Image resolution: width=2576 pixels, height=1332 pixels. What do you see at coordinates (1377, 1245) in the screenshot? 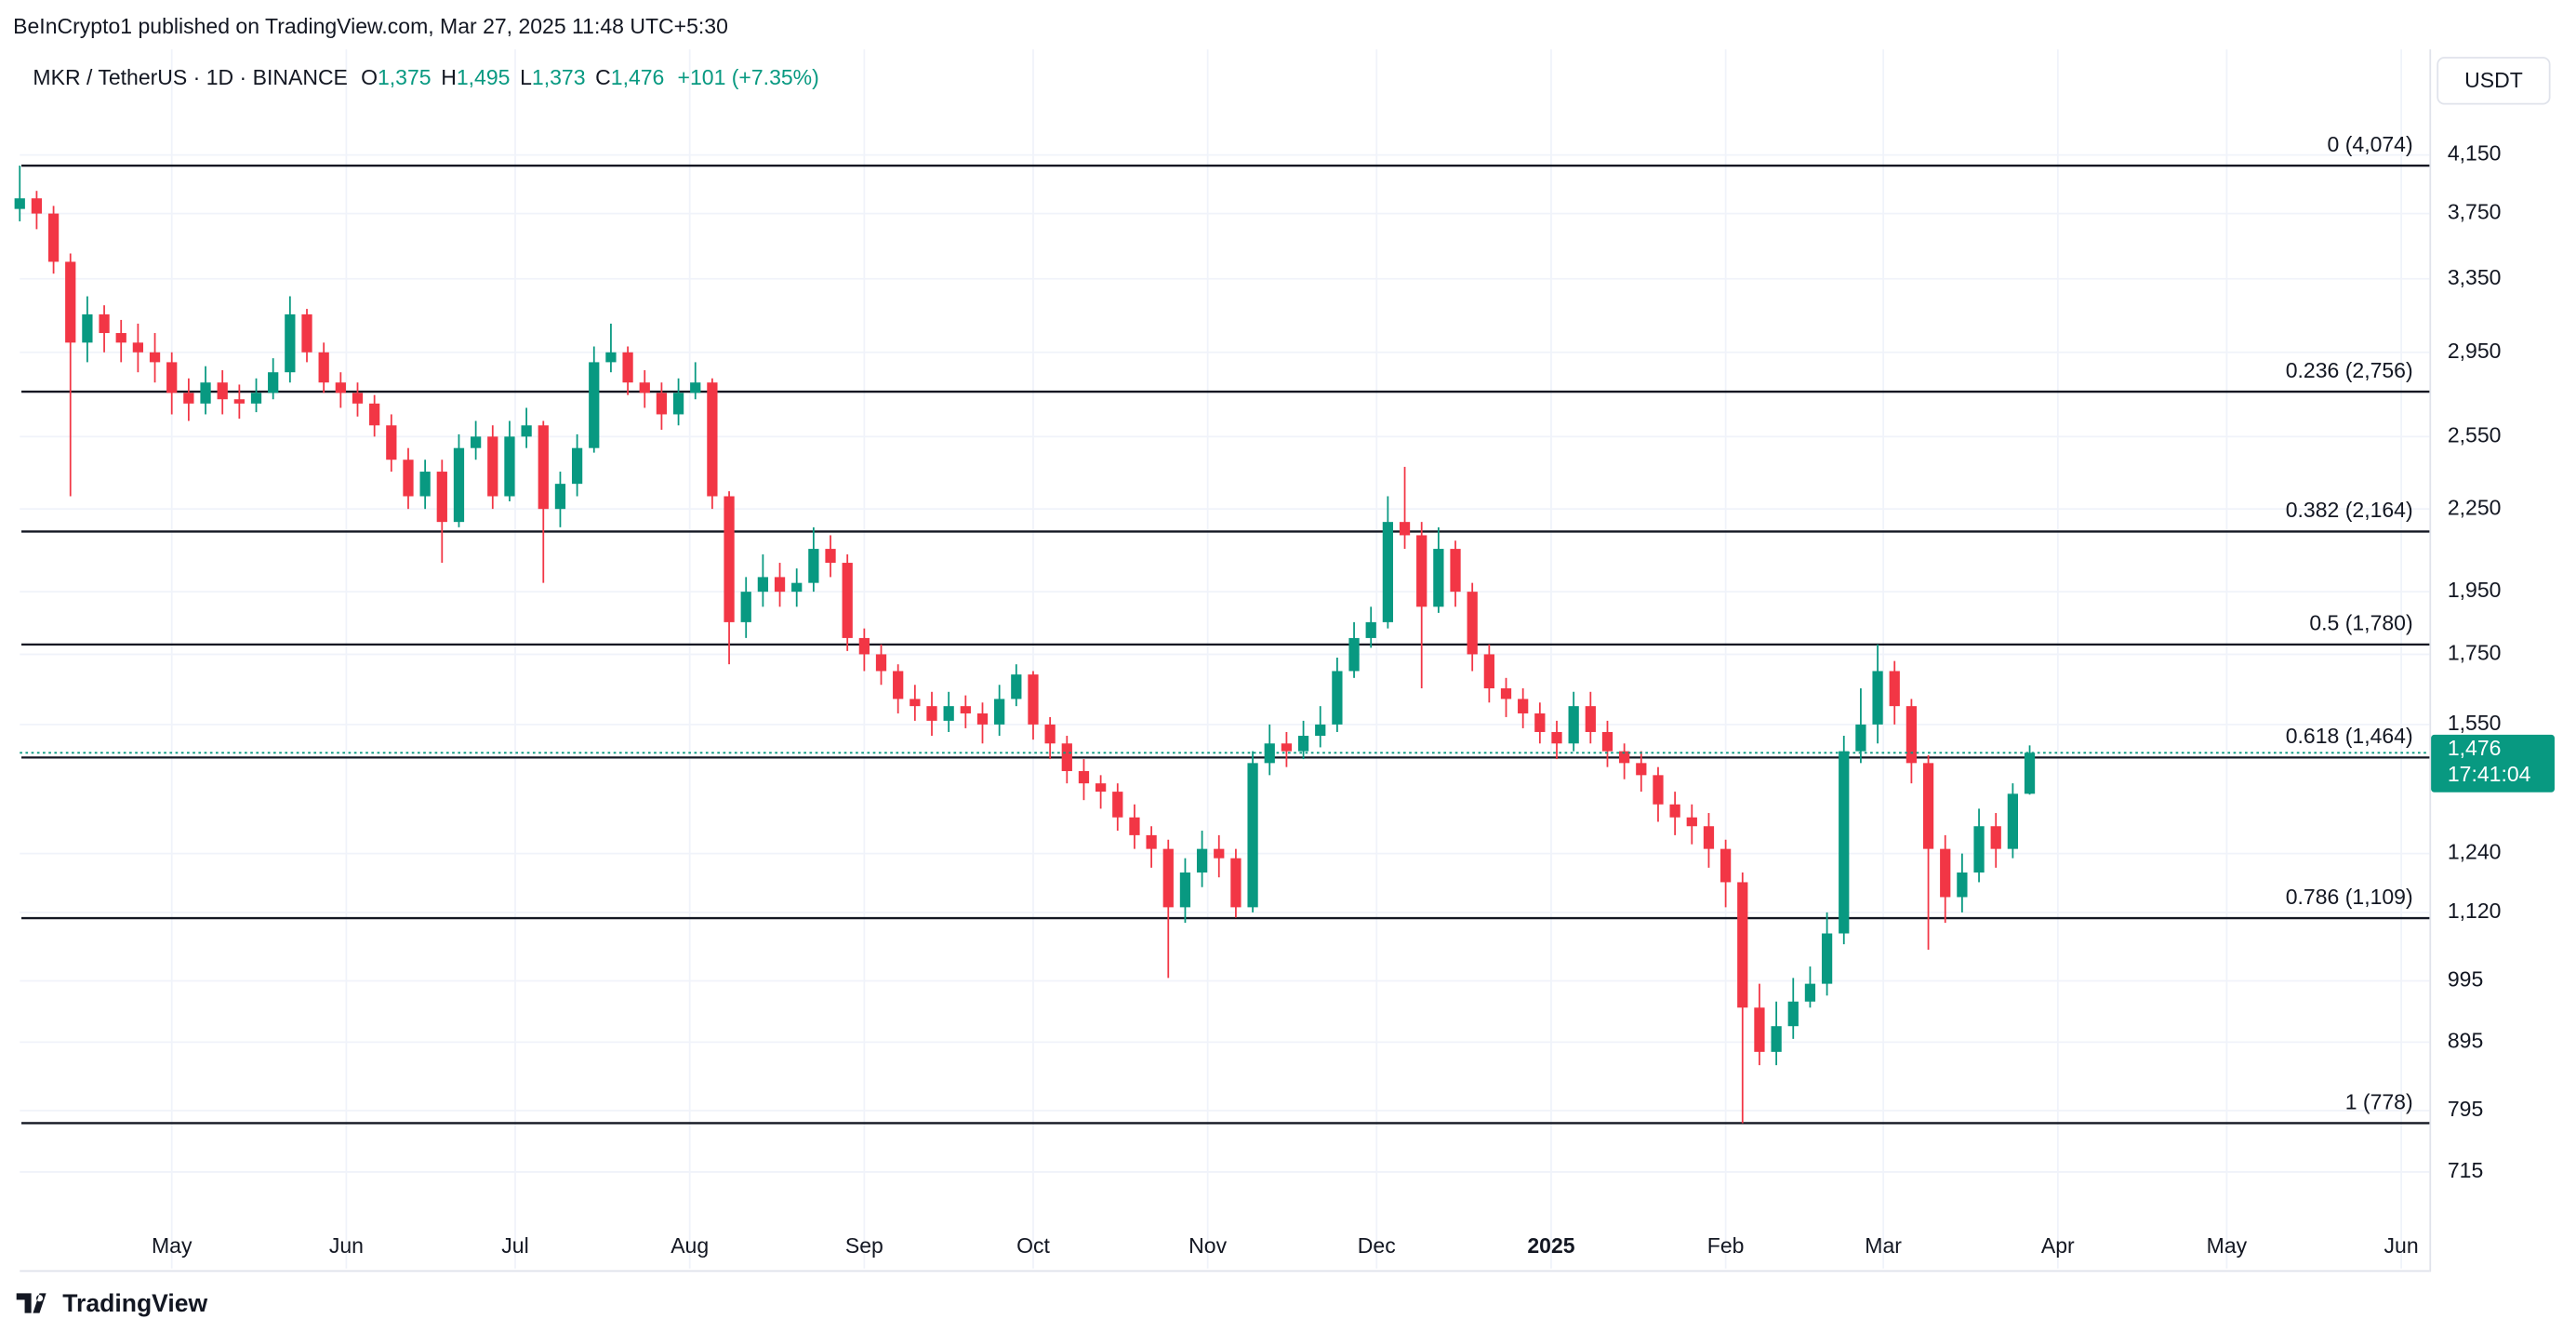
I see `x-tick-label: Dec` at bounding box center [1377, 1245].